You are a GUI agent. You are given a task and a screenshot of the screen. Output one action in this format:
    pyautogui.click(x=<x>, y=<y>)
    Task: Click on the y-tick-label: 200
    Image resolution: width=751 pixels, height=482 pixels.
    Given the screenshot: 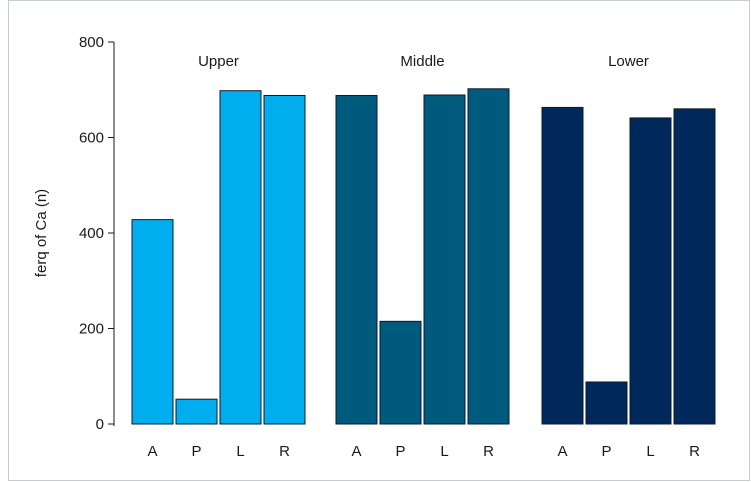 What is the action you would take?
    pyautogui.click(x=91, y=329)
    